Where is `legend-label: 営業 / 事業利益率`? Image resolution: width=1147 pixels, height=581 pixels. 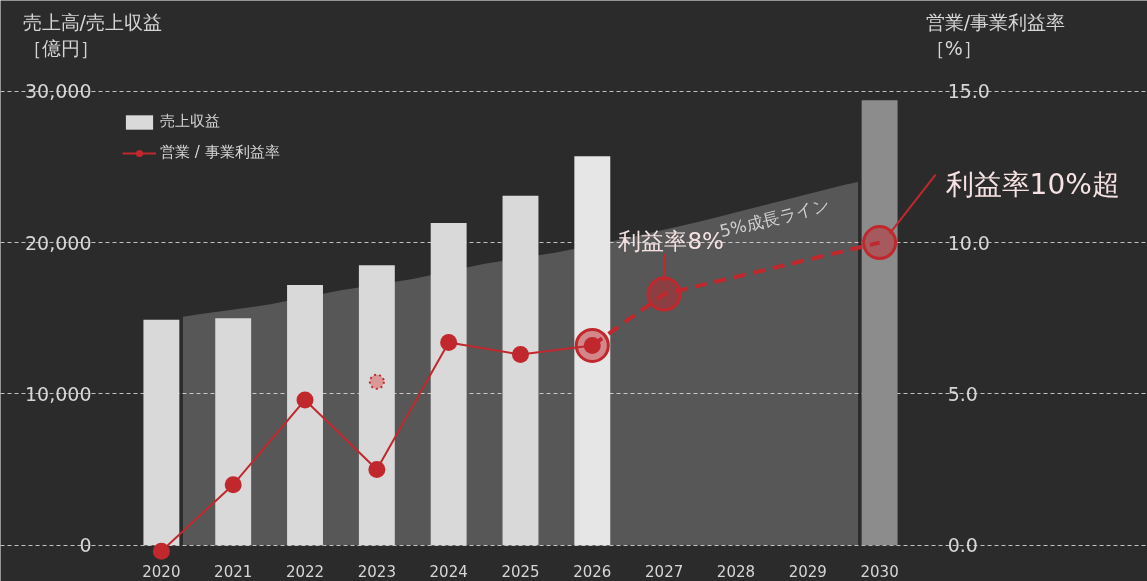 legend-label: 営業 / 事業利益率 is located at coordinates (220, 152).